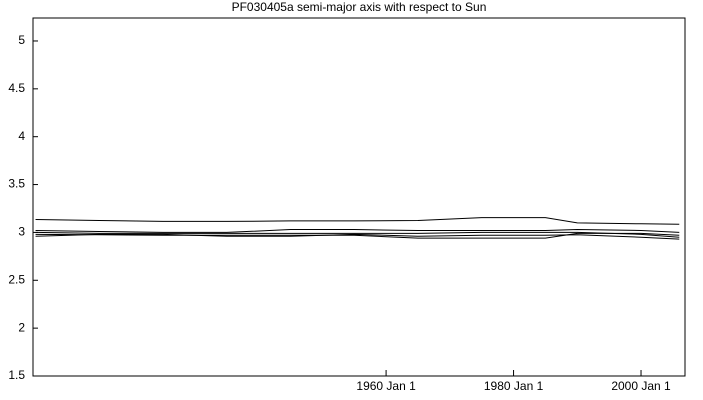 This screenshot has width=703, height=400. I want to click on y-tick-label: 2.5, so click(16, 279).